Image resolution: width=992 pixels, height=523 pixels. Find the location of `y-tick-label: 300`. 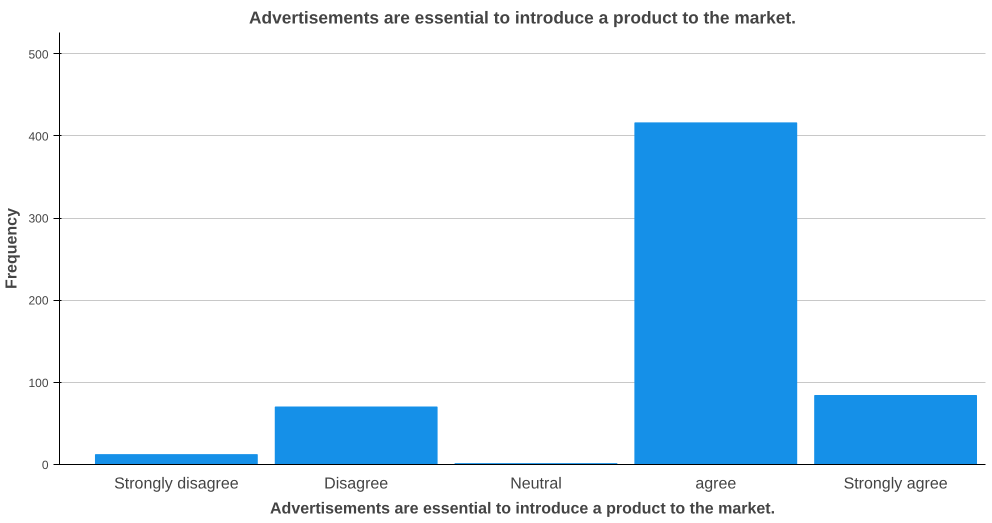

y-tick-label: 300 is located at coordinates (38, 219).